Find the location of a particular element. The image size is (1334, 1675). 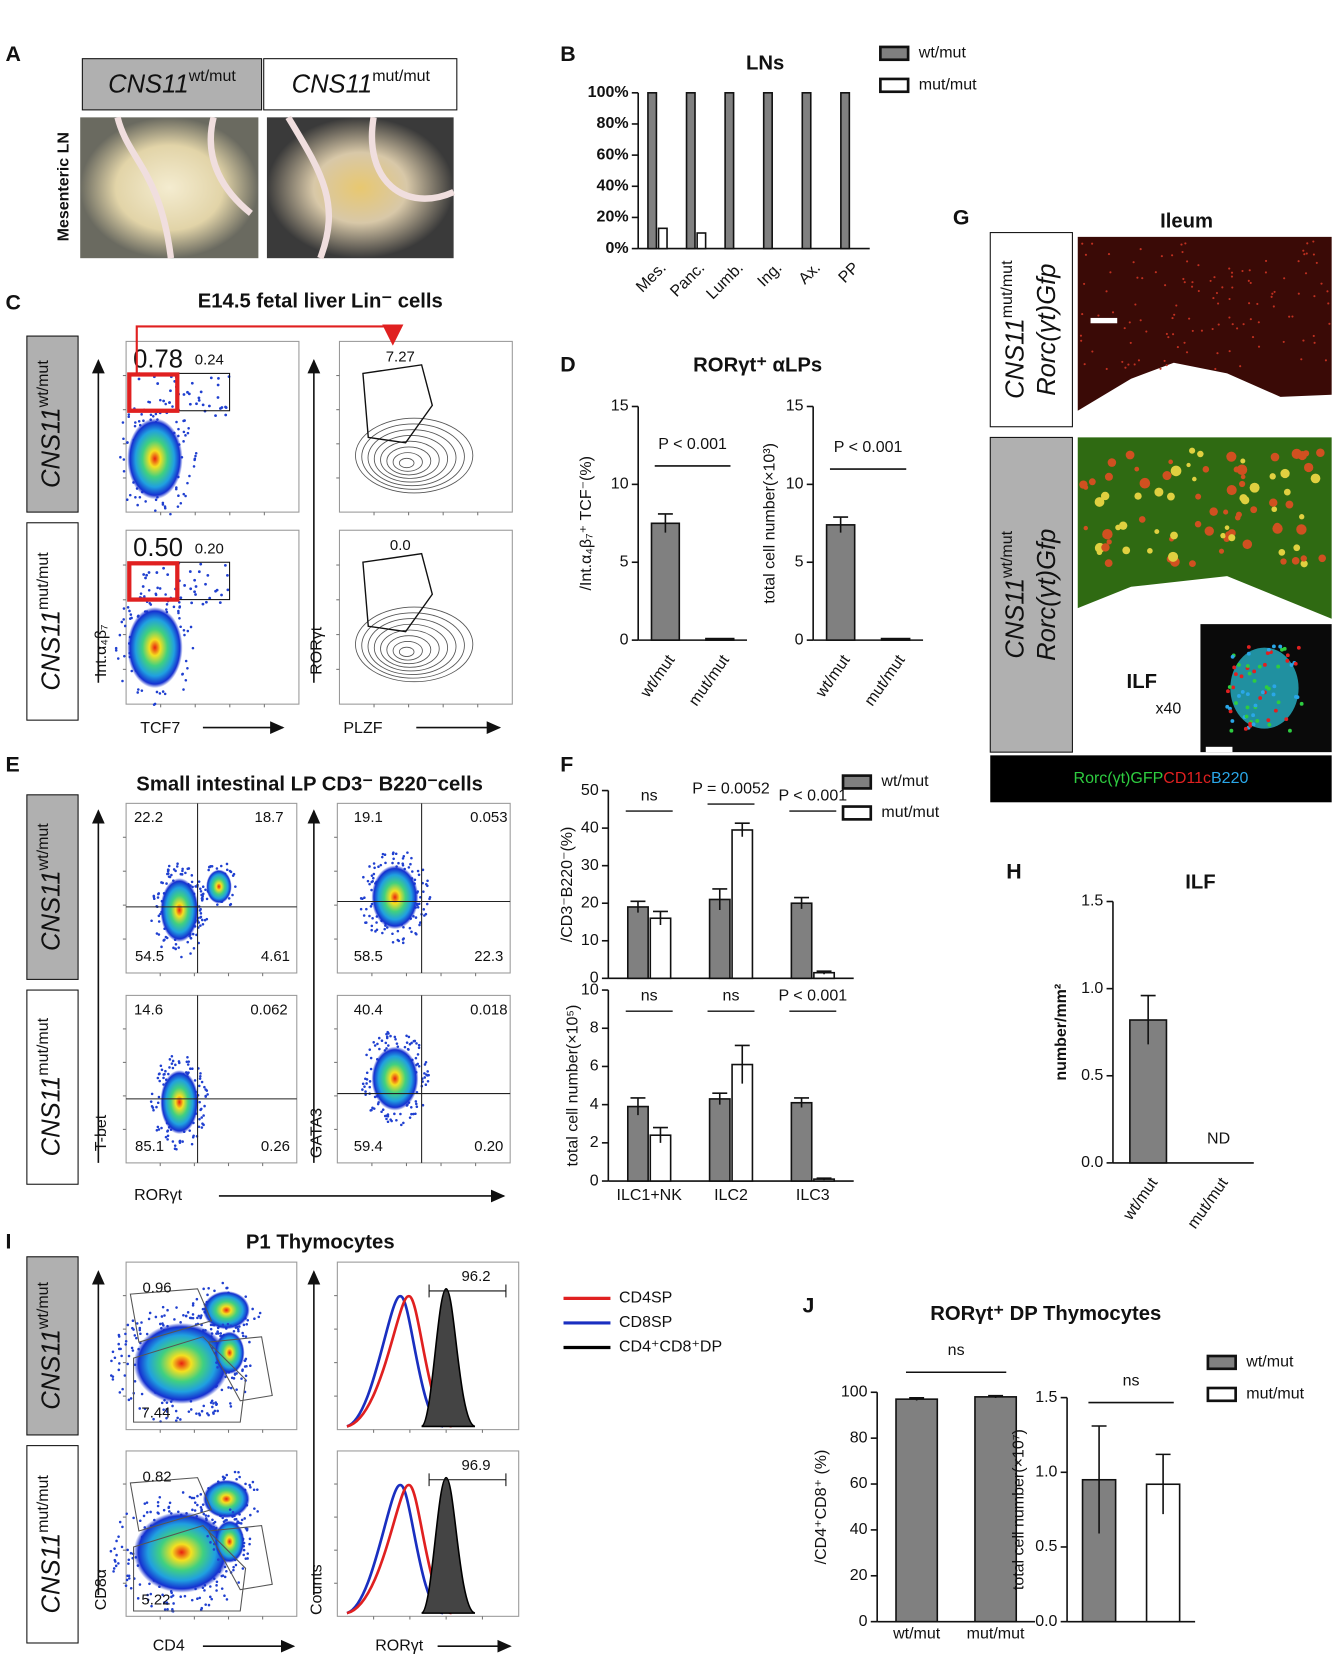

gate-value: 0.96 is located at coordinates (157, 1288).